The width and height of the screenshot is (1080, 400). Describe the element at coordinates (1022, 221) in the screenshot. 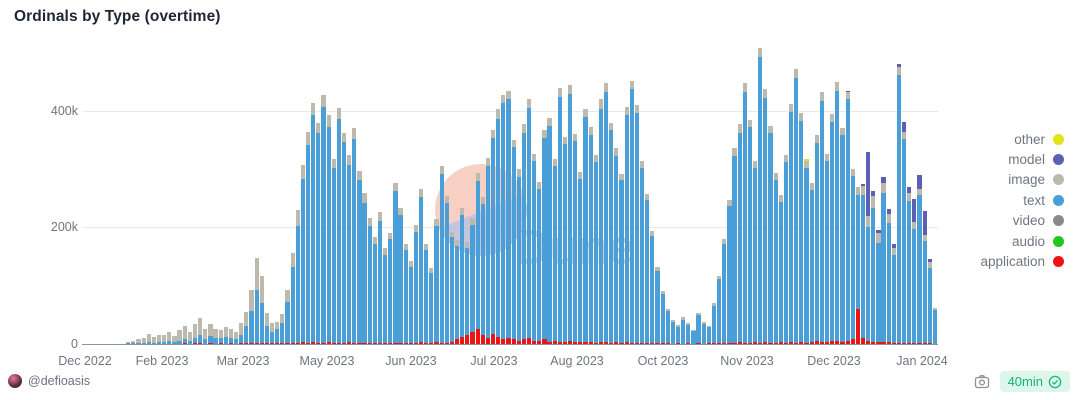

I see `legend-item-video: video` at that location.